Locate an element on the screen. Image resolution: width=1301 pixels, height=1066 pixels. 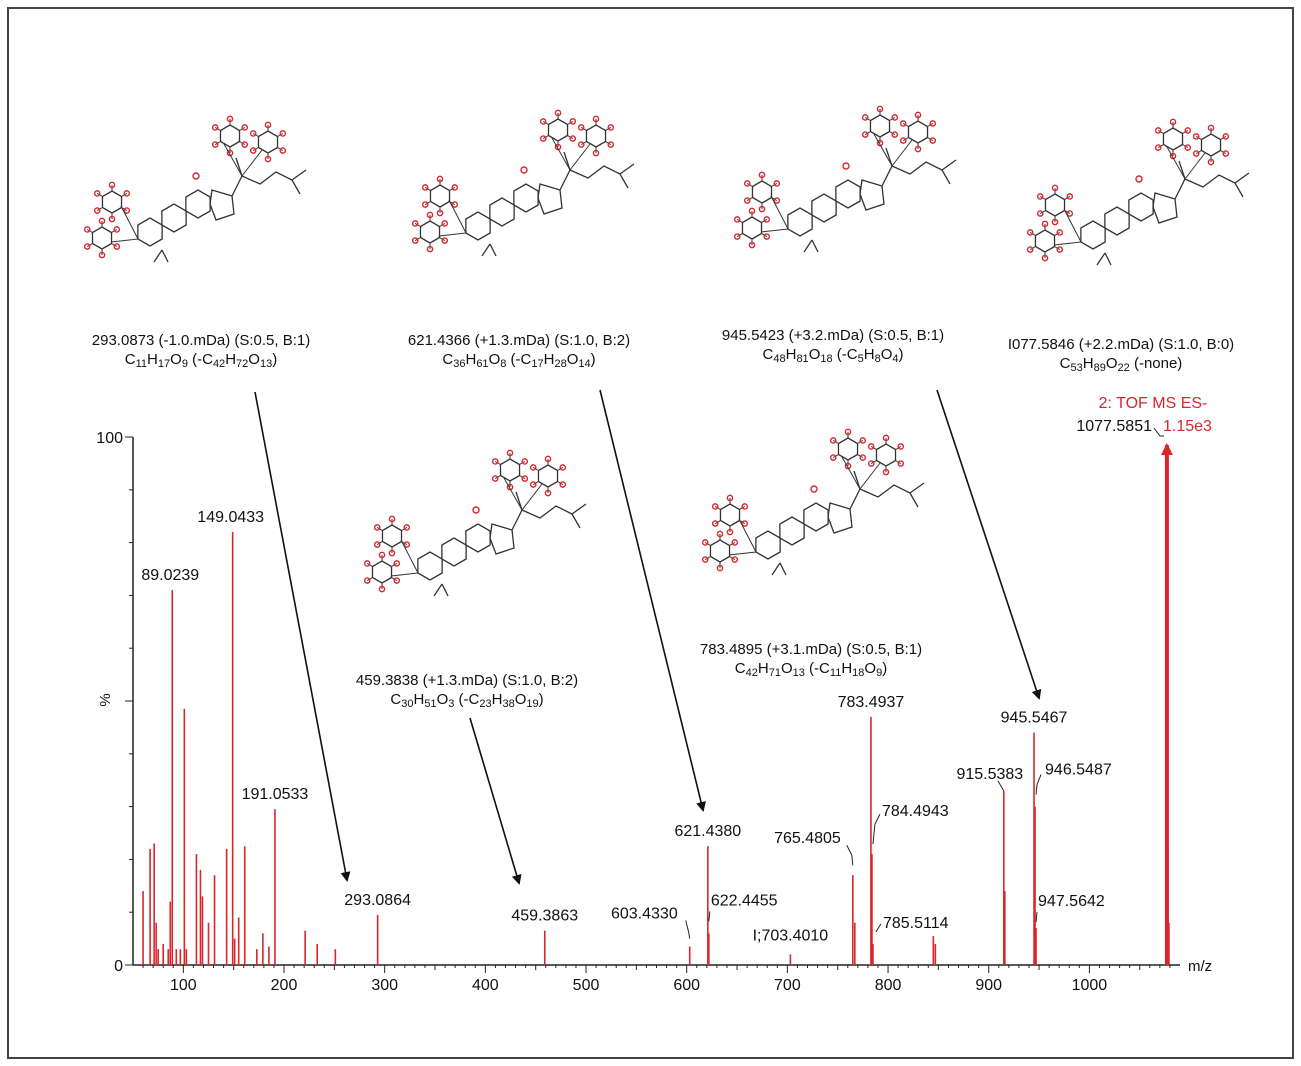
peak-label: 149.0433 is located at coordinates (230, 517).